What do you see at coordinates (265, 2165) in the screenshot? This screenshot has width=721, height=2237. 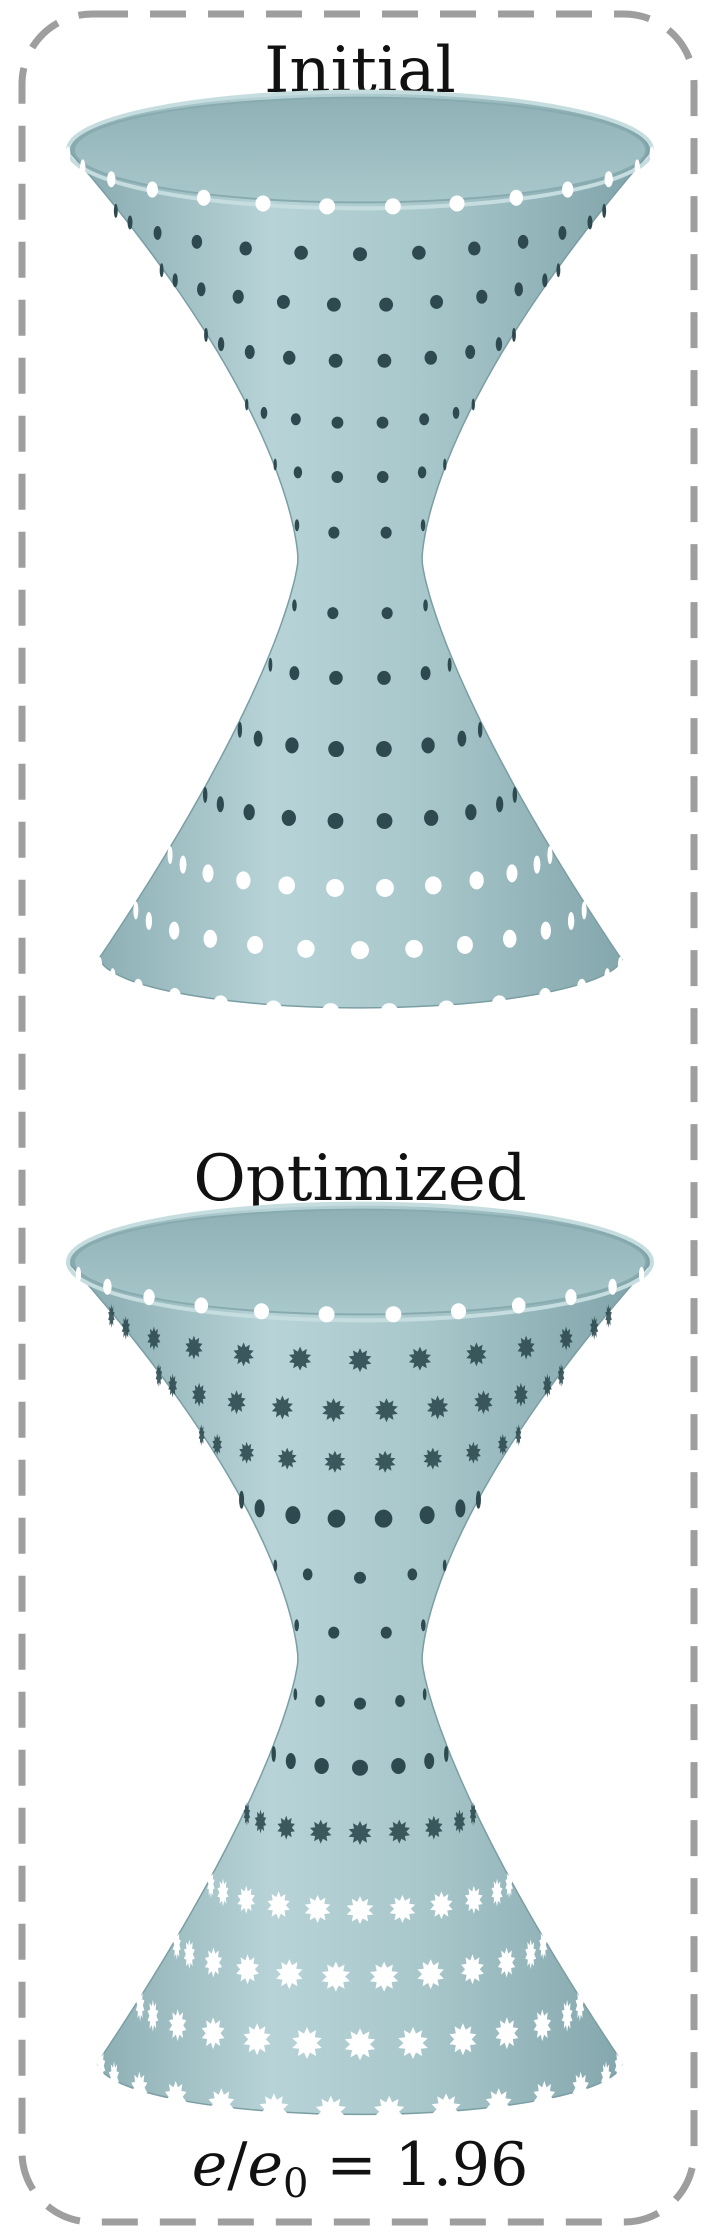 I see `metric-base: e` at bounding box center [265, 2165].